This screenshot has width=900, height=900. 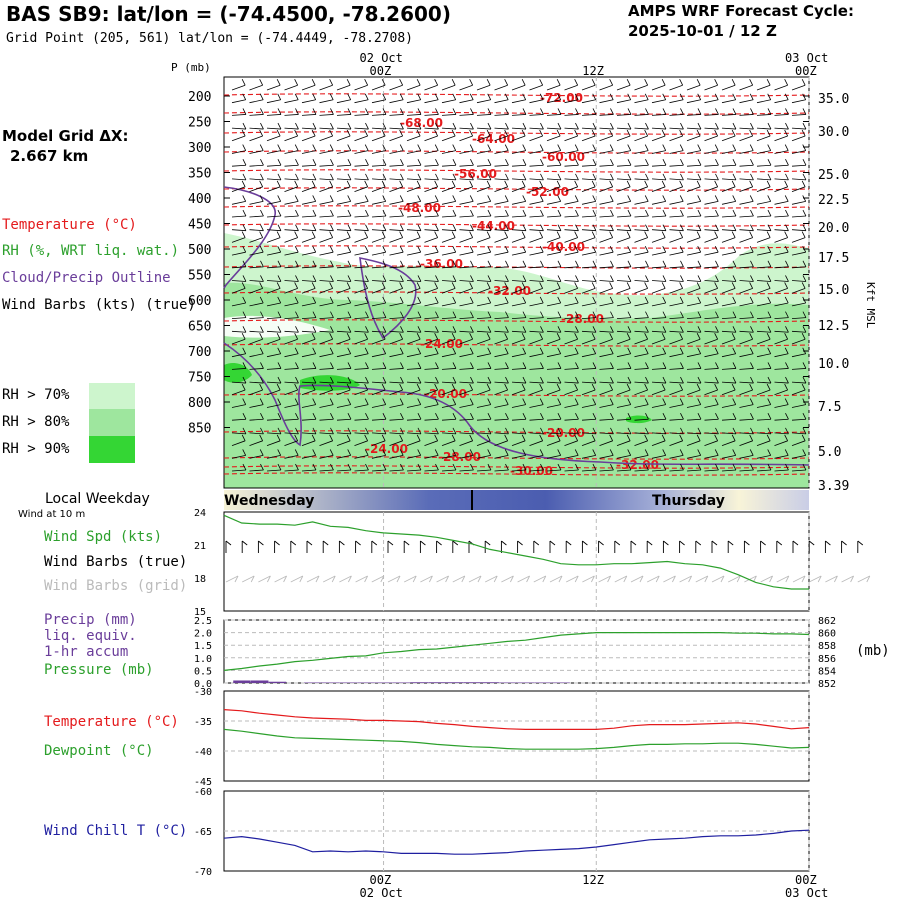 What do you see at coordinates (617, 543) in the screenshot?
I see `wind-barb-true` at bounding box center [617, 543].